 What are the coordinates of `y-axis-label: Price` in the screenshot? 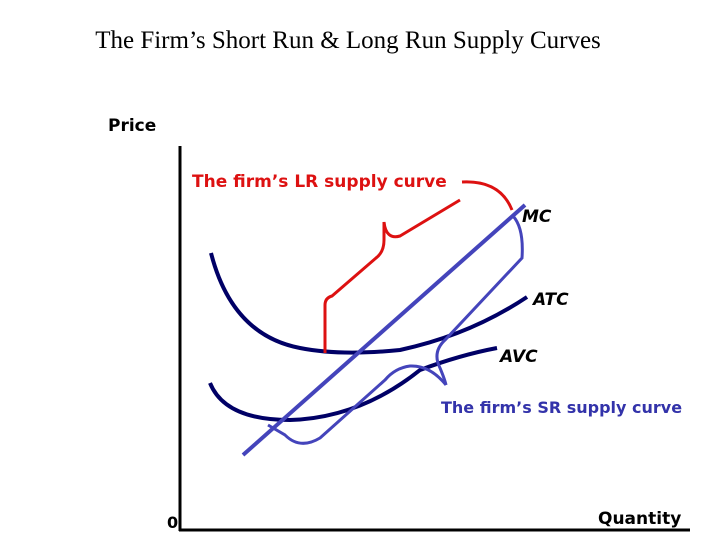 It's located at (132, 126).